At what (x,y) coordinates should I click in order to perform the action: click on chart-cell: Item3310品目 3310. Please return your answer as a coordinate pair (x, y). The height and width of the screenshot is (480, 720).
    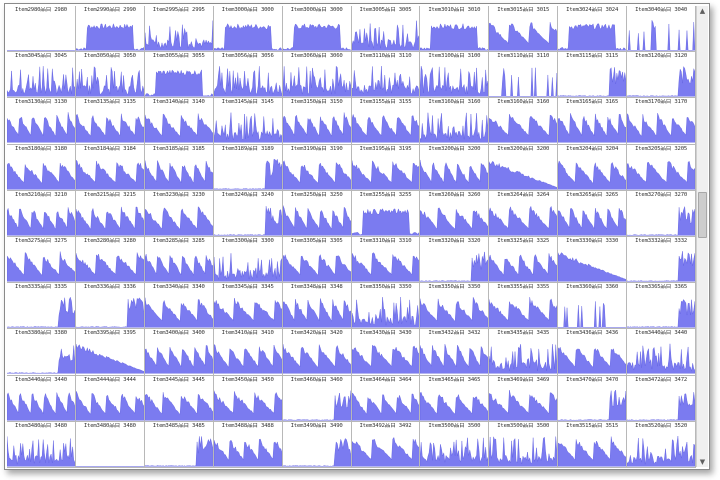
    Looking at the image, I should click on (385, 260).